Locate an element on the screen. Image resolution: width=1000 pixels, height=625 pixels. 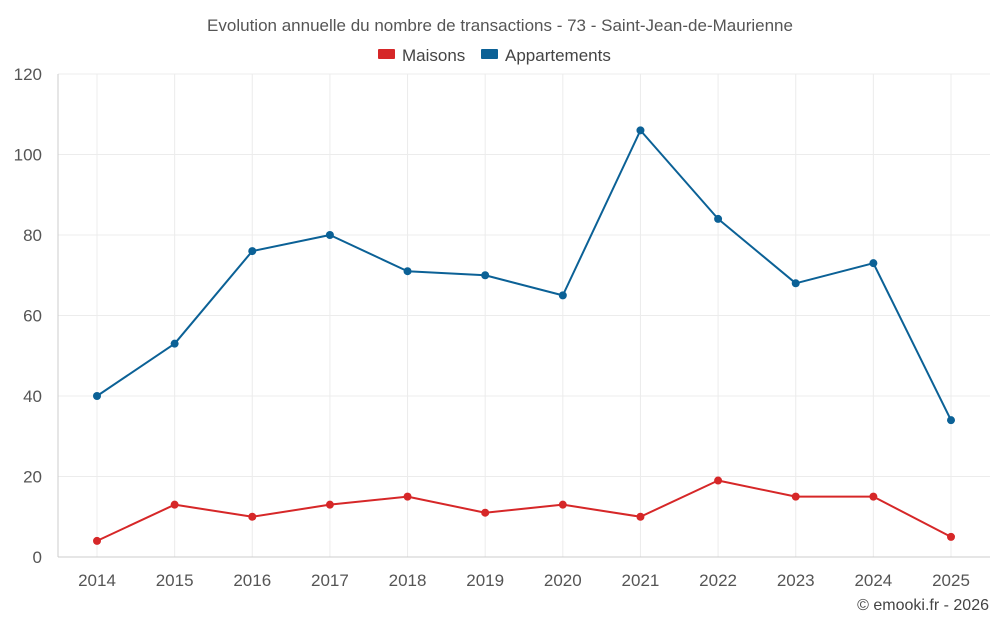
x-tick-label: 2019 is located at coordinates (485, 580).